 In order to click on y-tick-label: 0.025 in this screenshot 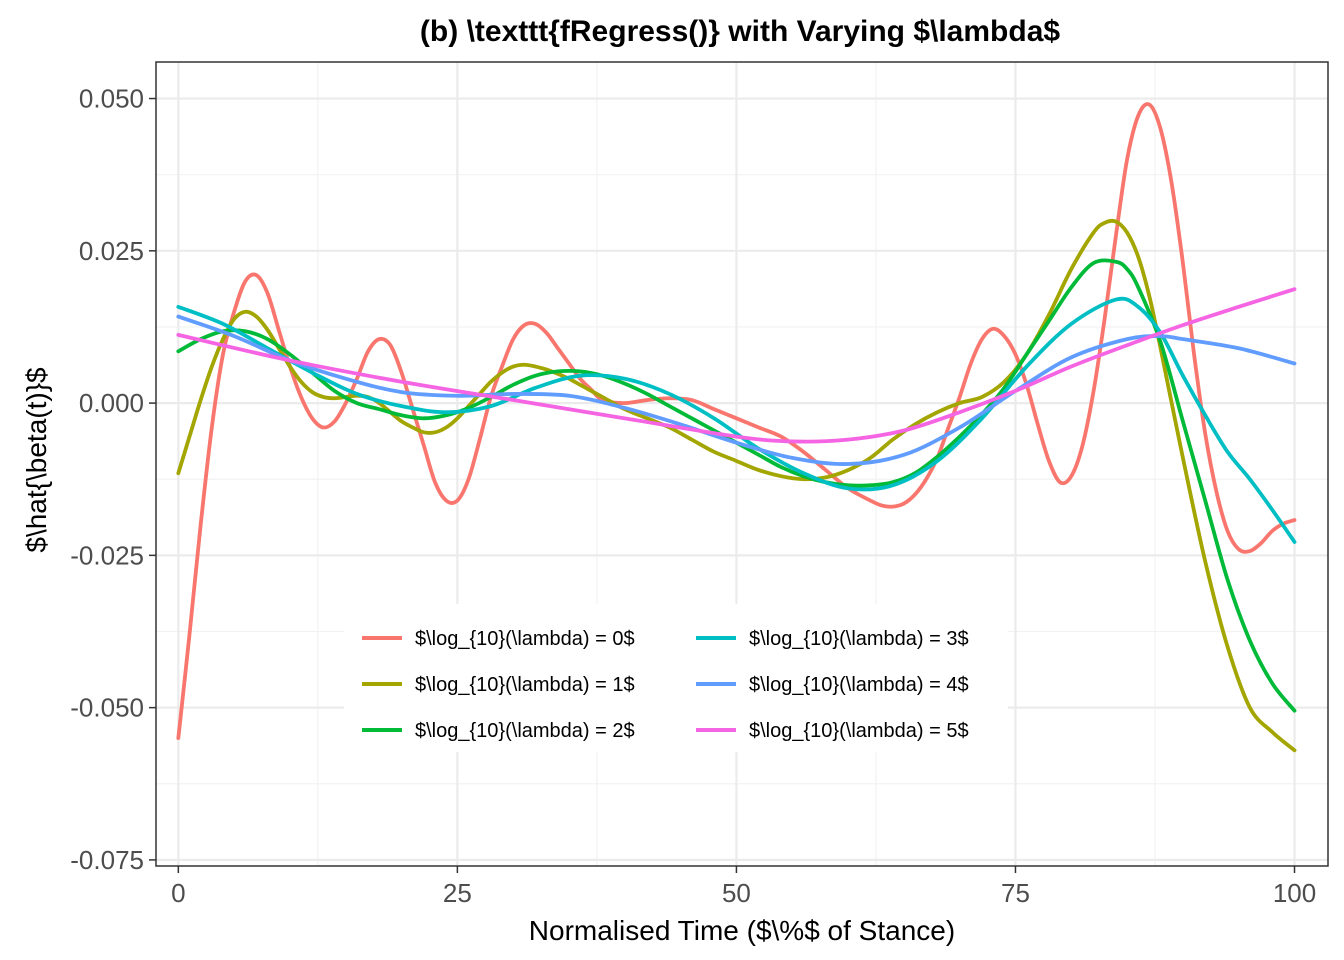, I will do `click(111, 251)`.